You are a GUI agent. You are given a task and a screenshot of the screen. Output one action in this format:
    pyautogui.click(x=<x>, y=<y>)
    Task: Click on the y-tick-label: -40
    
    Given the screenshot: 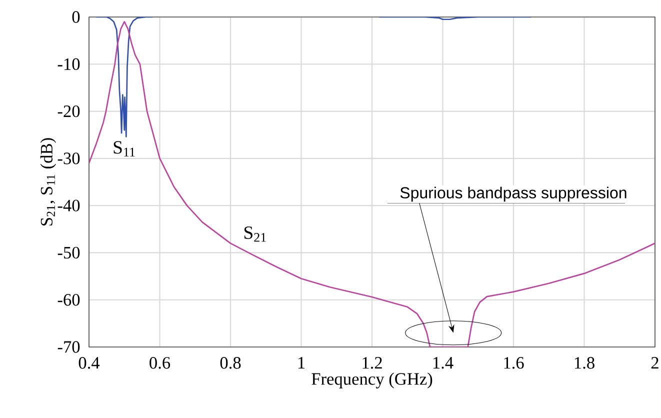 What is the action you would take?
    pyautogui.click(x=69, y=206)
    